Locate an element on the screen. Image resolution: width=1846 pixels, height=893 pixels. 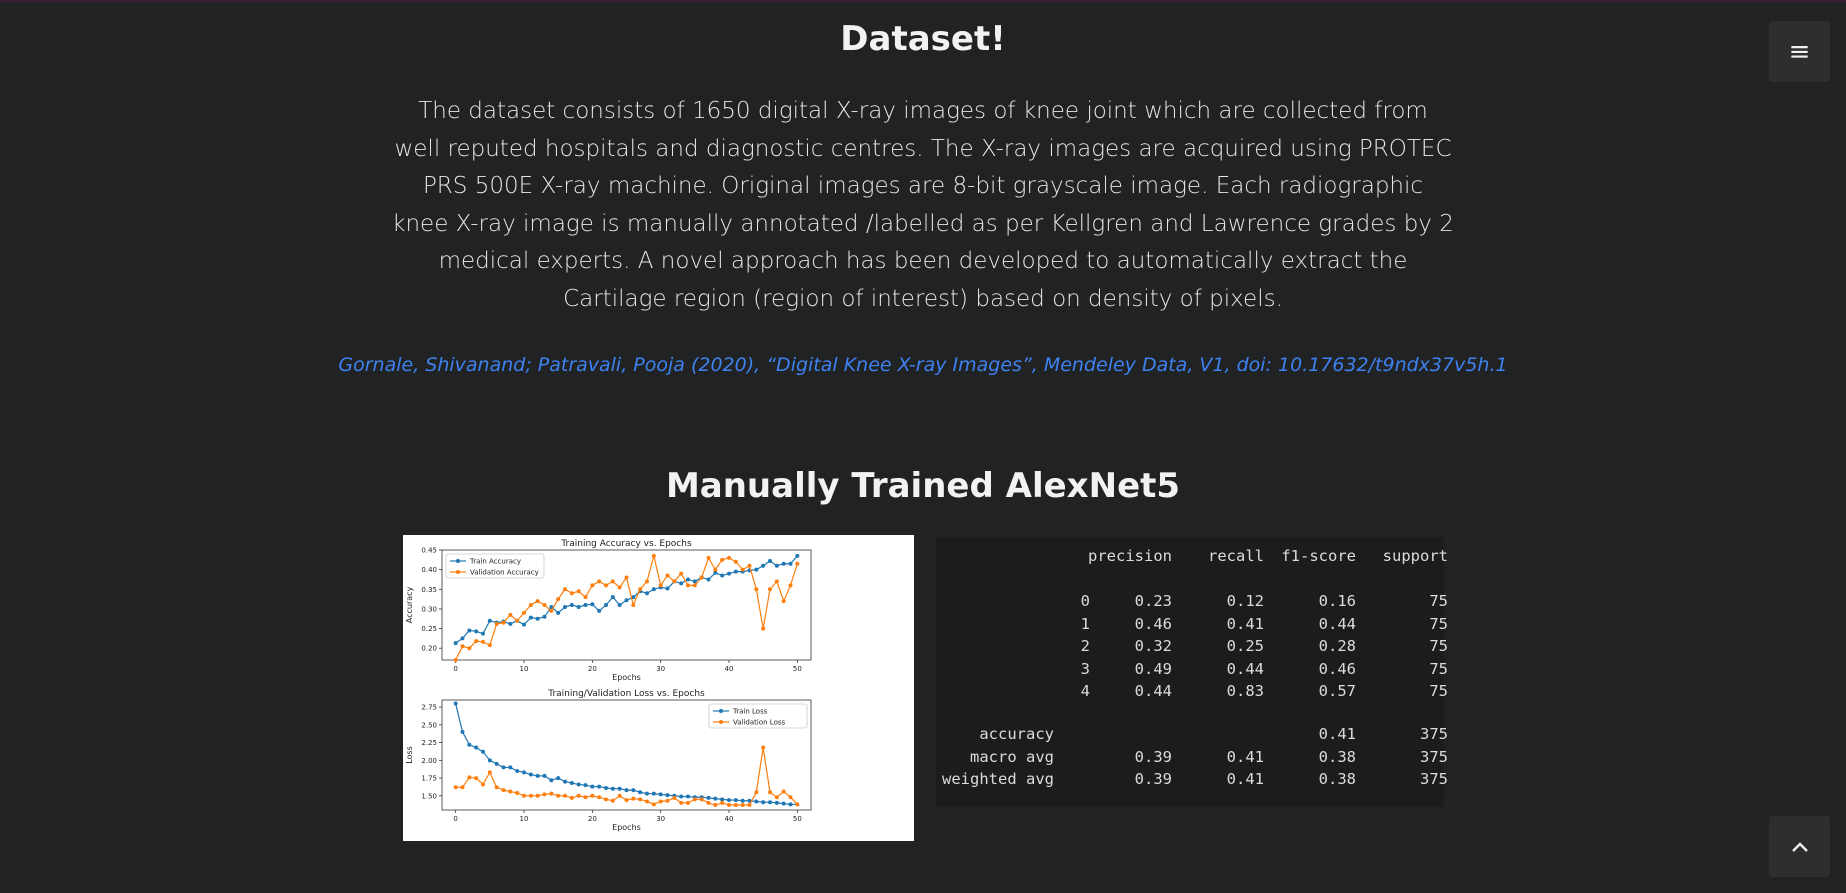
legend-marker is located at coordinates (721, 722).